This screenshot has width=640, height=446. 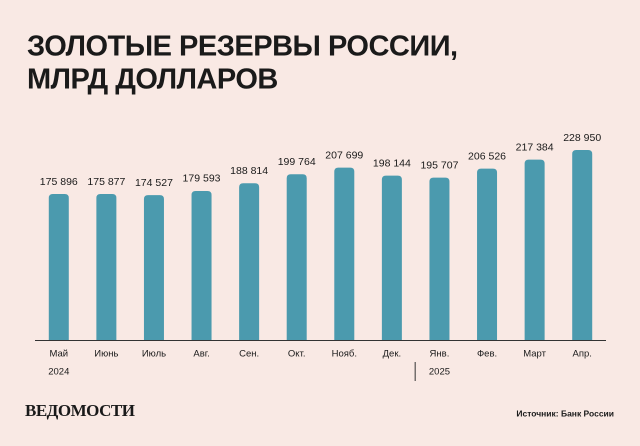 What do you see at coordinates (440, 354) in the screenshot?
I see `x-tick-label: Янв.` at bounding box center [440, 354].